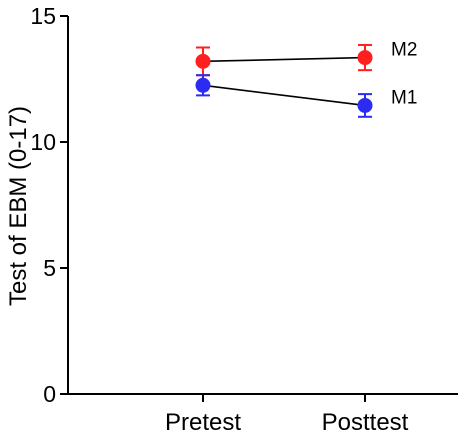 This screenshot has height=444, width=472. Describe the element at coordinates (365, 422) in the screenshot. I see `x-tick-label: Posttest` at that location.